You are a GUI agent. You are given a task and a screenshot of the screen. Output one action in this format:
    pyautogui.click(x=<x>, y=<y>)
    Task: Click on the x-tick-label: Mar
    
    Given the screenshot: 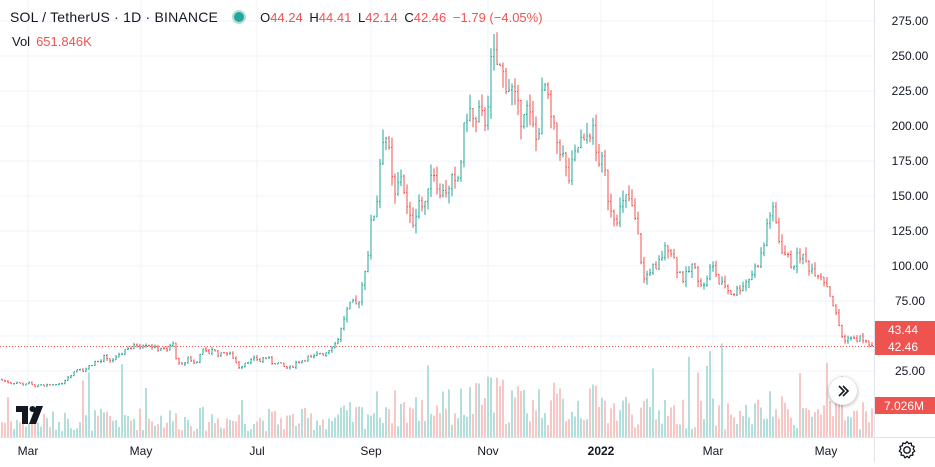 What is the action you would take?
    pyautogui.click(x=28, y=451)
    